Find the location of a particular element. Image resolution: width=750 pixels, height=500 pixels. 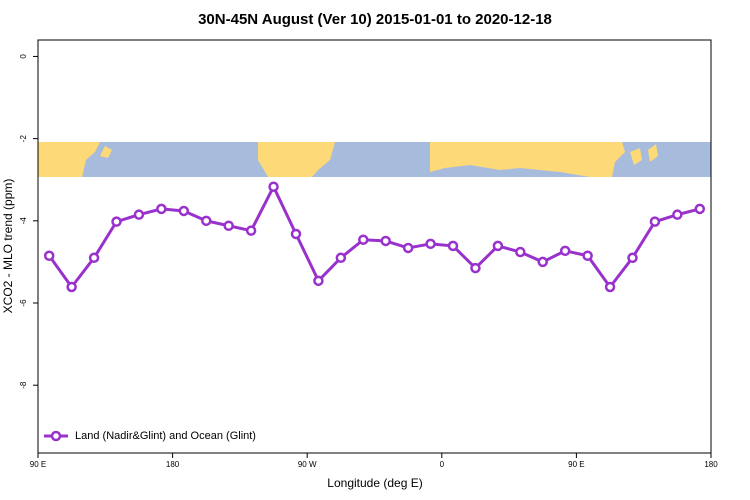

y-tick-label: -6 is located at coordinates (23, 303).